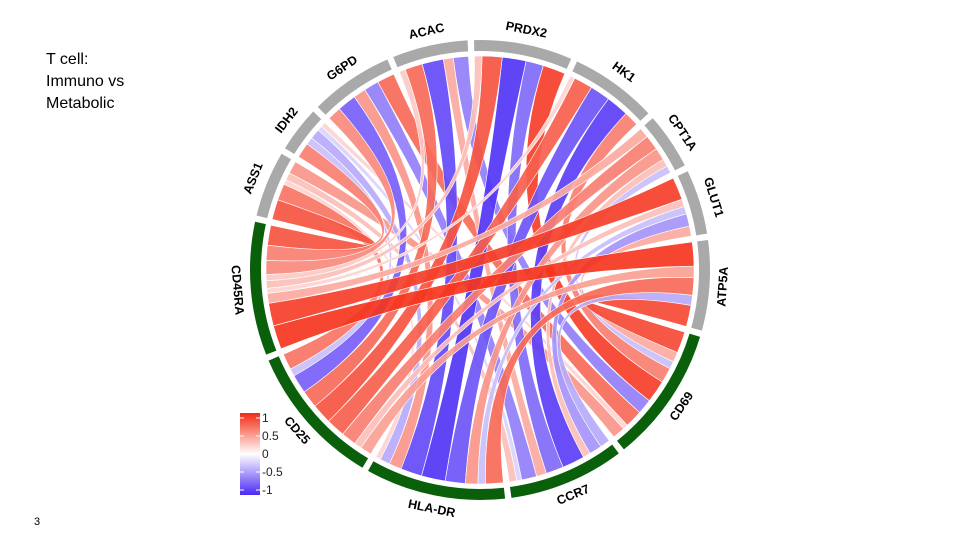  I want to click on sector-track-cd69, so click(659, 391).